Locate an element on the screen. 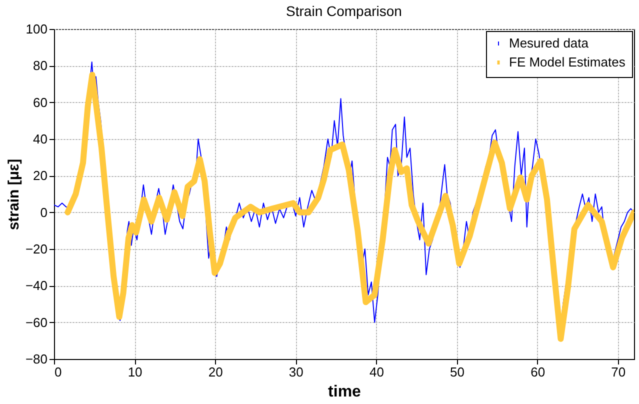 The width and height of the screenshot is (639, 404). x-tick-label: 20 is located at coordinates (215, 372).